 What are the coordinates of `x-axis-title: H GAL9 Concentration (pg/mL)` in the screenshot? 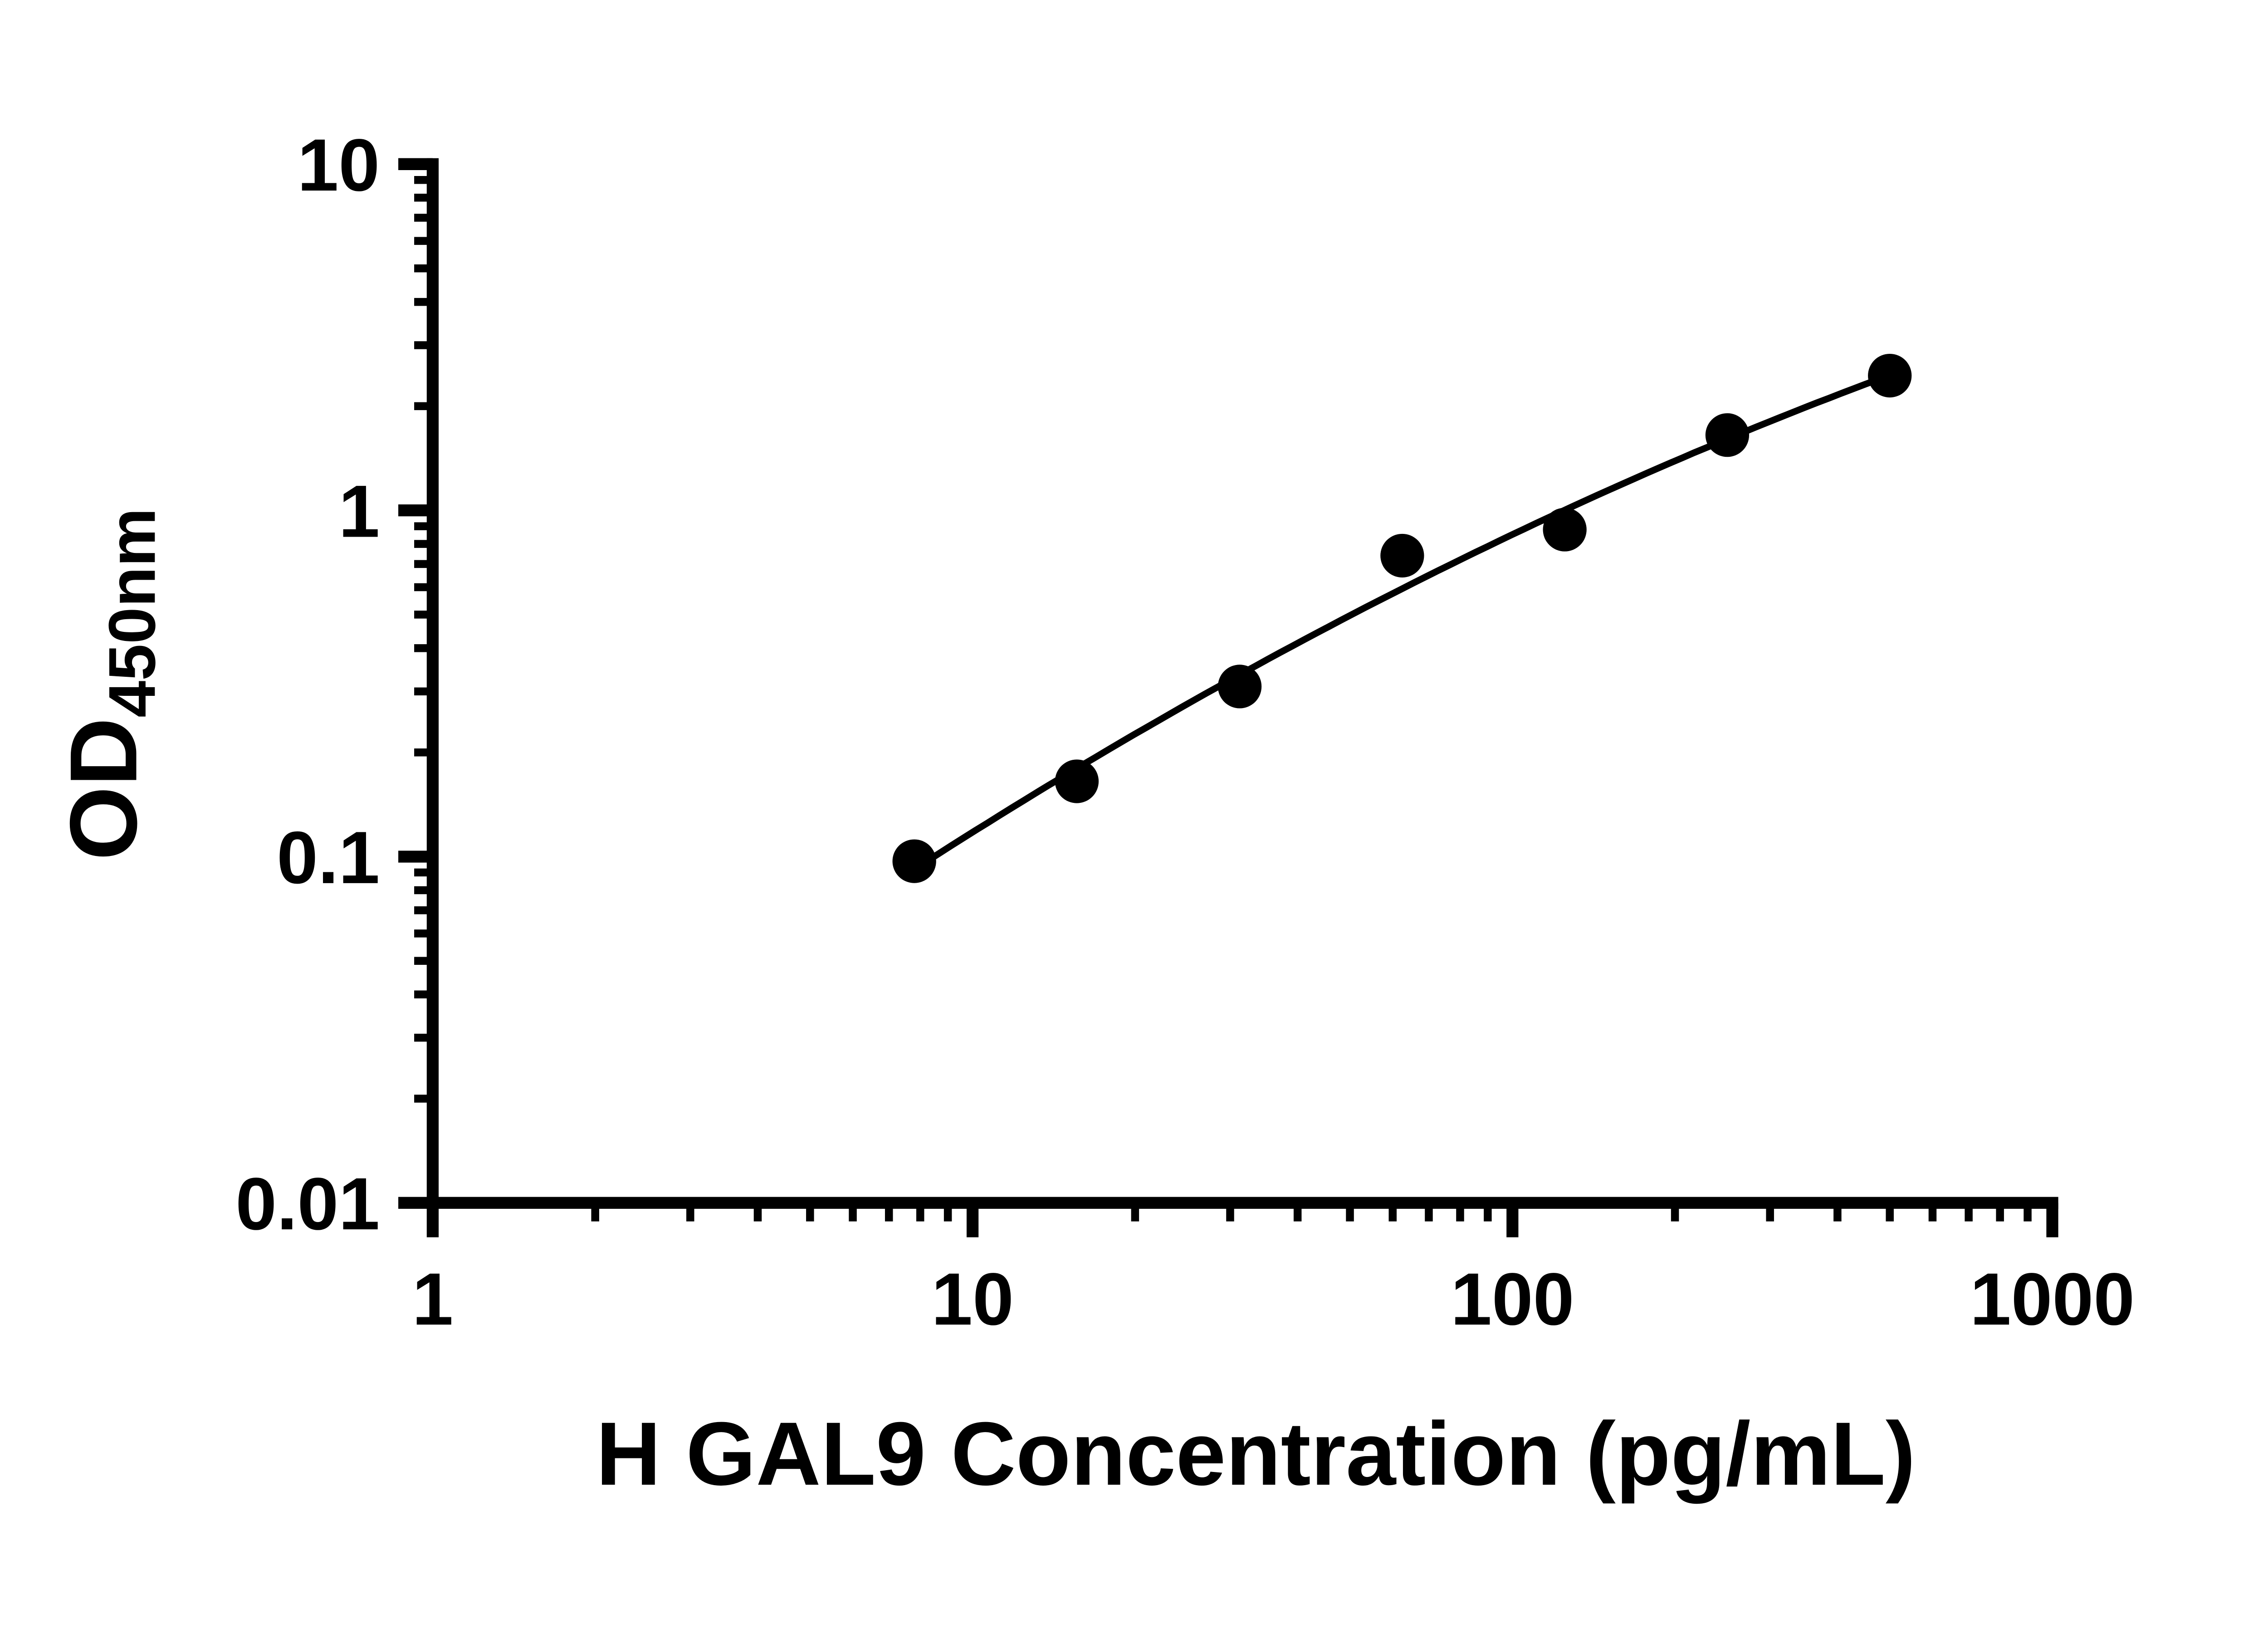 It's located at (1256, 1453).